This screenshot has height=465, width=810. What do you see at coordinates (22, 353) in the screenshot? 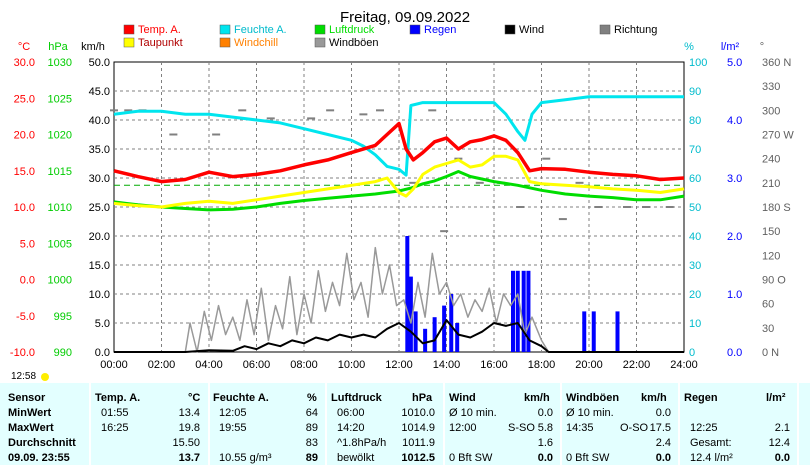
I see `temp-tick-label: -10.0` at bounding box center [22, 353].